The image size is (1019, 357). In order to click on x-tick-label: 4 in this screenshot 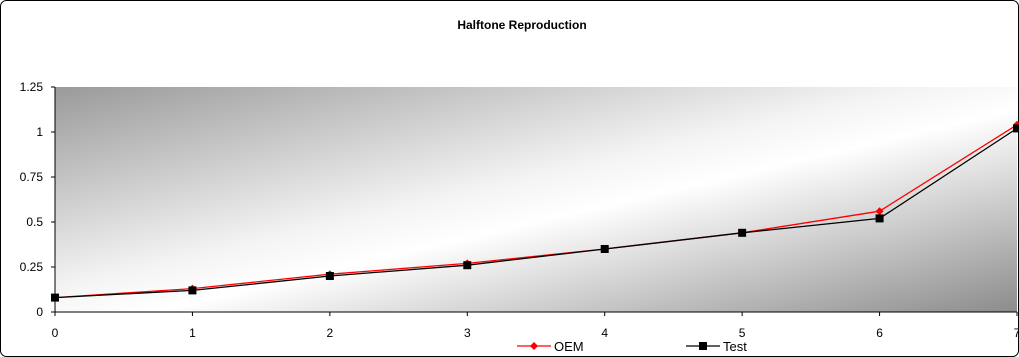, I will do `click(604, 333)`.